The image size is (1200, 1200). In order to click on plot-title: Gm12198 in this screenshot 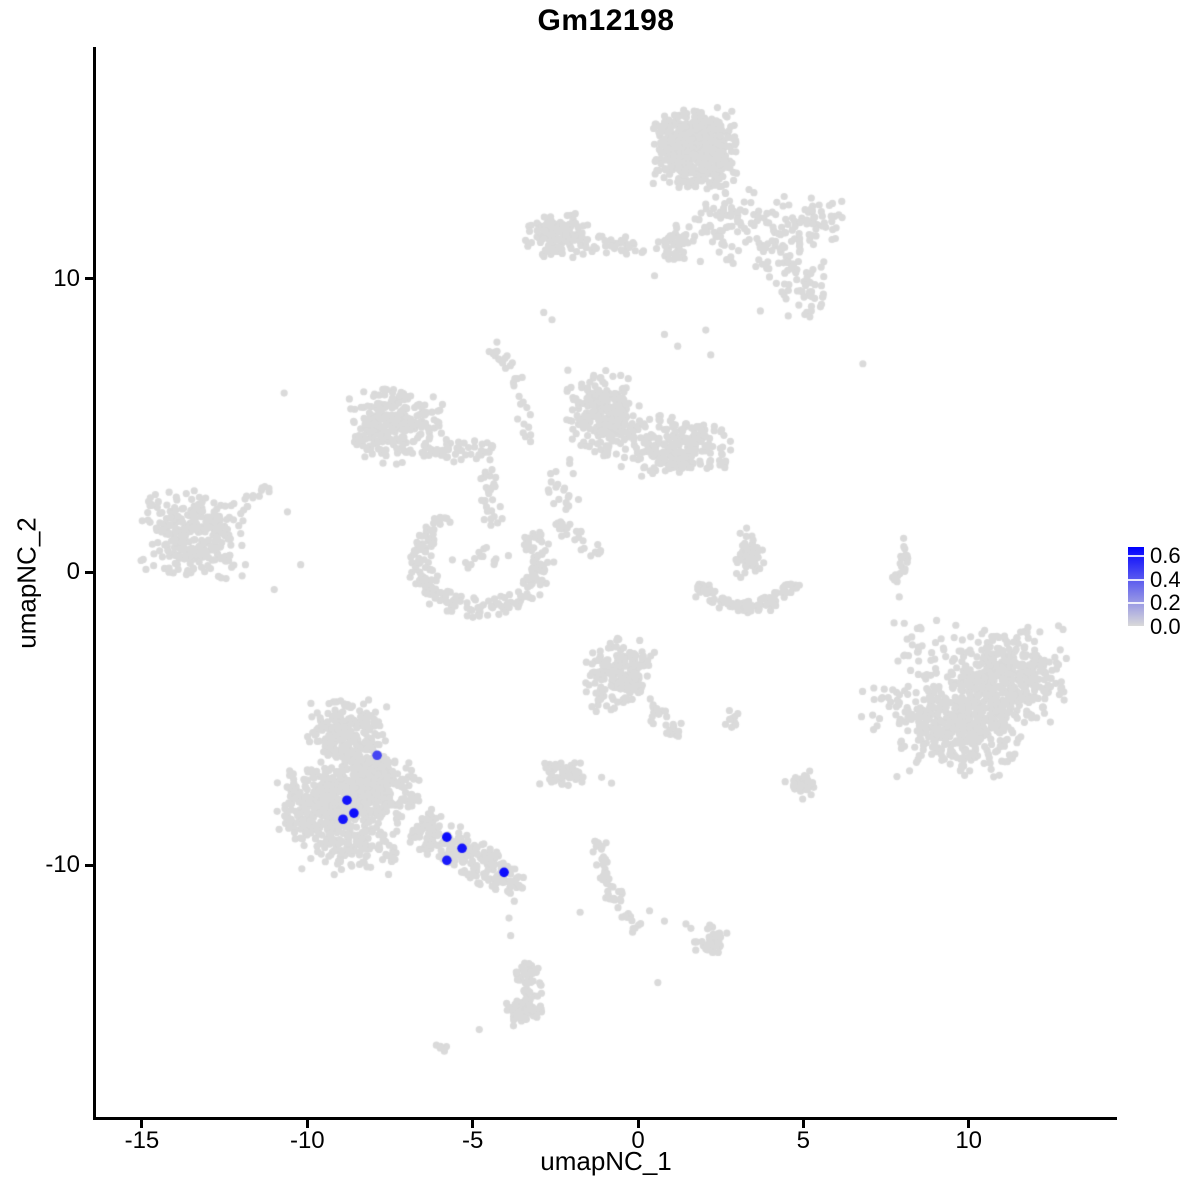, I will do `click(606, 20)`.